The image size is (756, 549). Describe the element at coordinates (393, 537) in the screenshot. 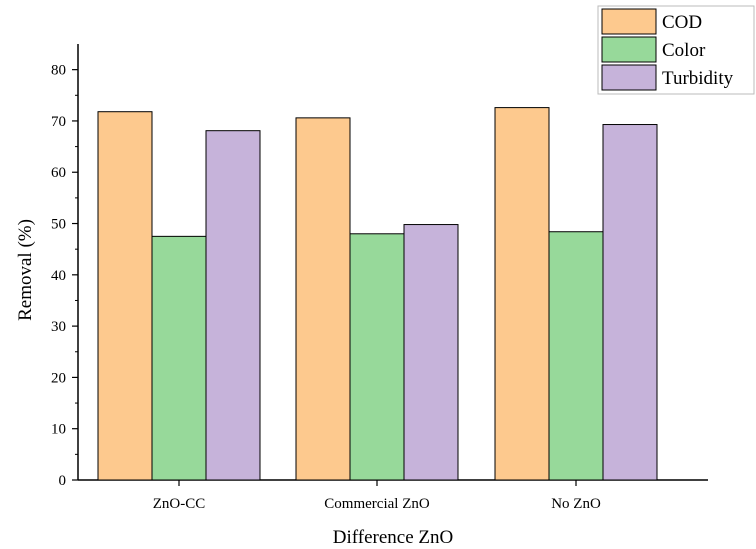

I see `x-axis-title: Difference ZnO` at that location.